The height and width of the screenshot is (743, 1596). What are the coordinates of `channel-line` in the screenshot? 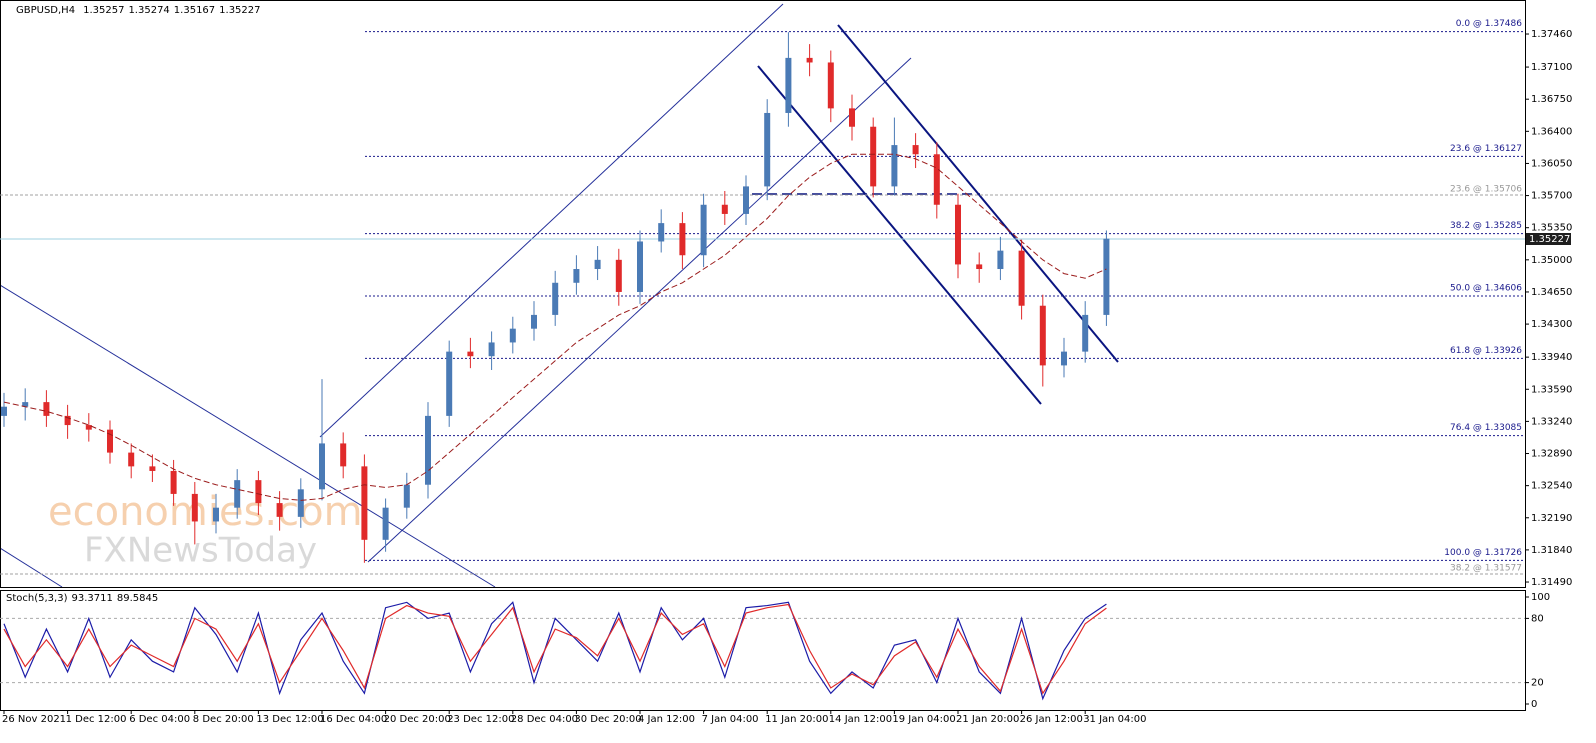 It's located at (899, 235).